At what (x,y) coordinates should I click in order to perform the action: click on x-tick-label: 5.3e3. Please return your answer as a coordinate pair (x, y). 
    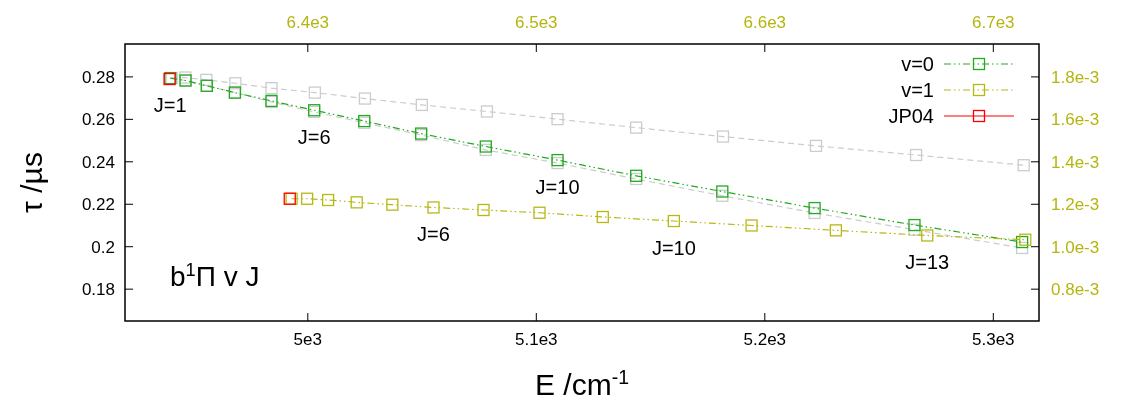
    Looking at the image, I should click on (993, 339).